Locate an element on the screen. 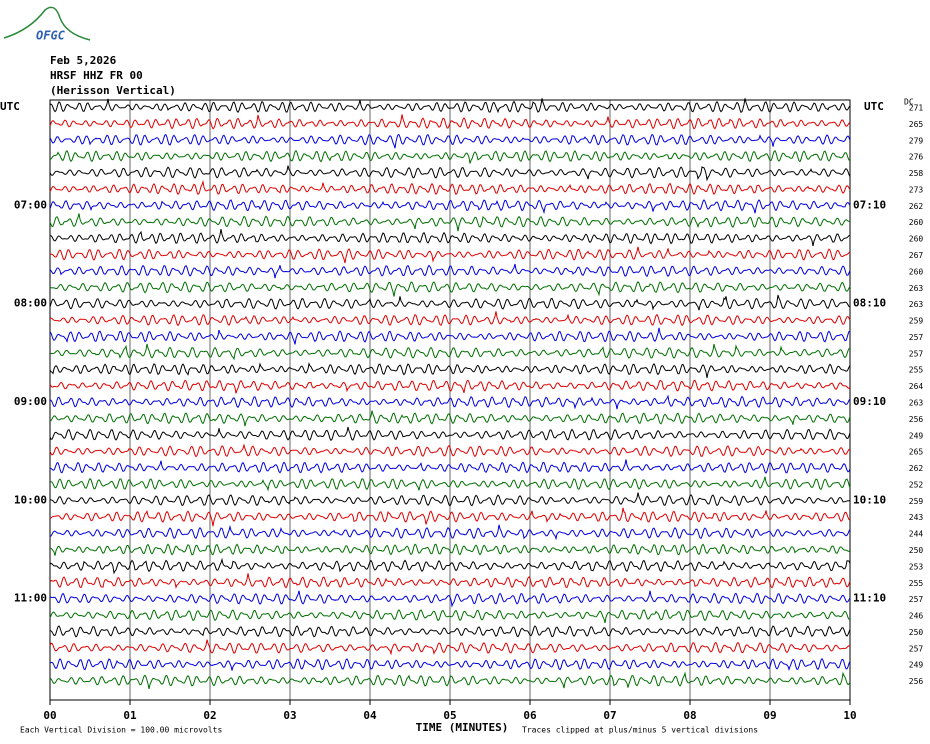  left-time-label: 11:00 is located at coordinates (30, 598).